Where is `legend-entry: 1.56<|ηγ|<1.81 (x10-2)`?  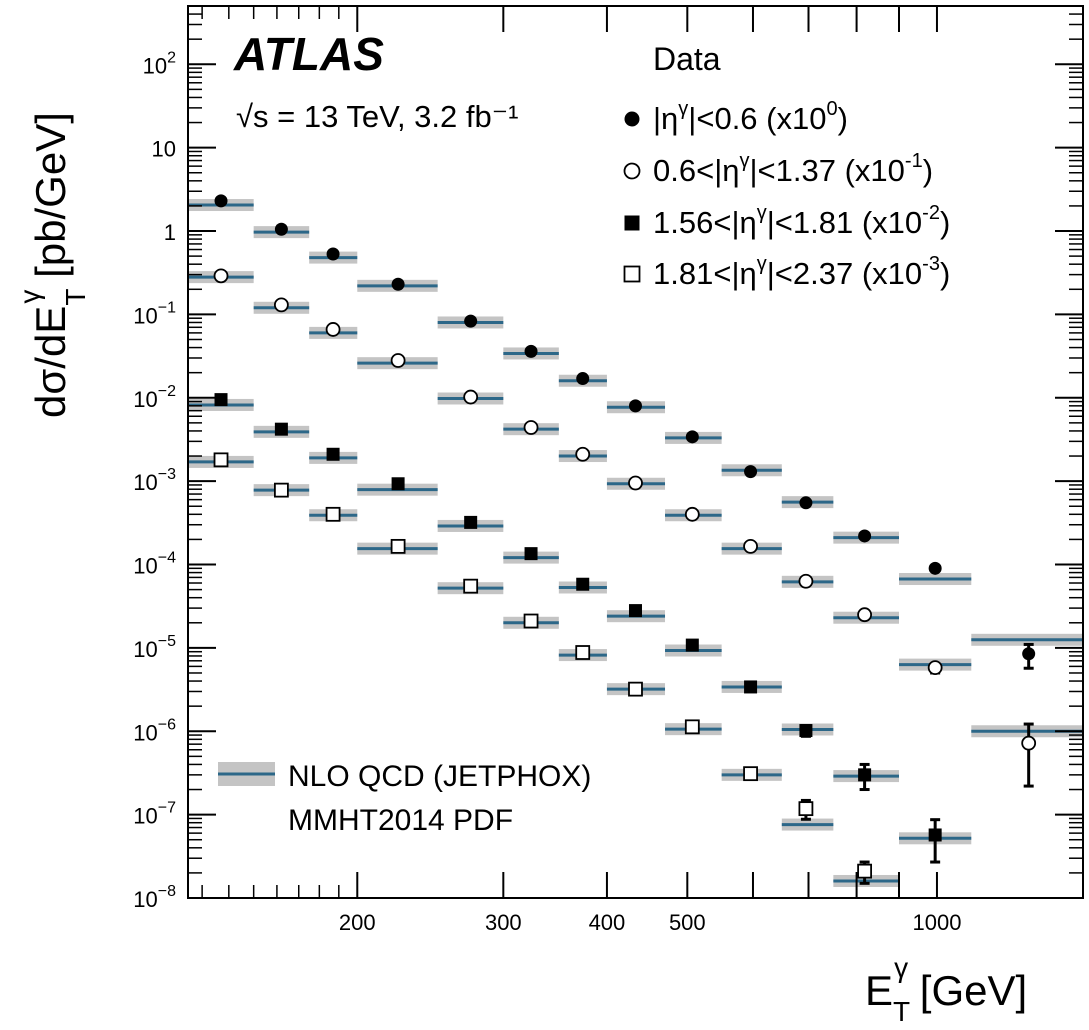 legend-entry: 1.56<|ηγ|<1.81 (x10-2) is located at coordinates (801, 221).